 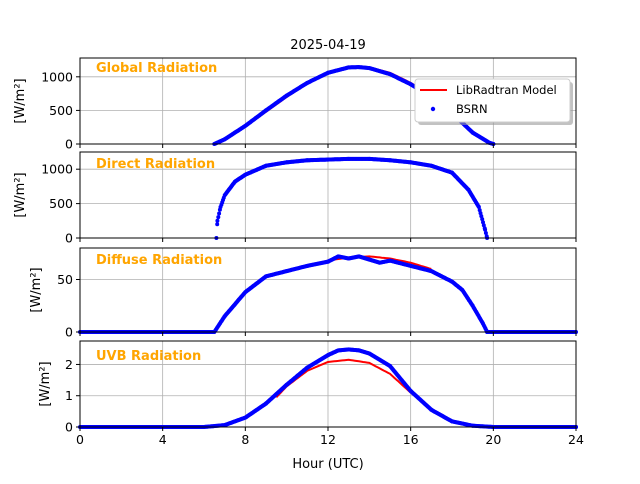 I want to click on legend-box, so click(x=492, y=100).